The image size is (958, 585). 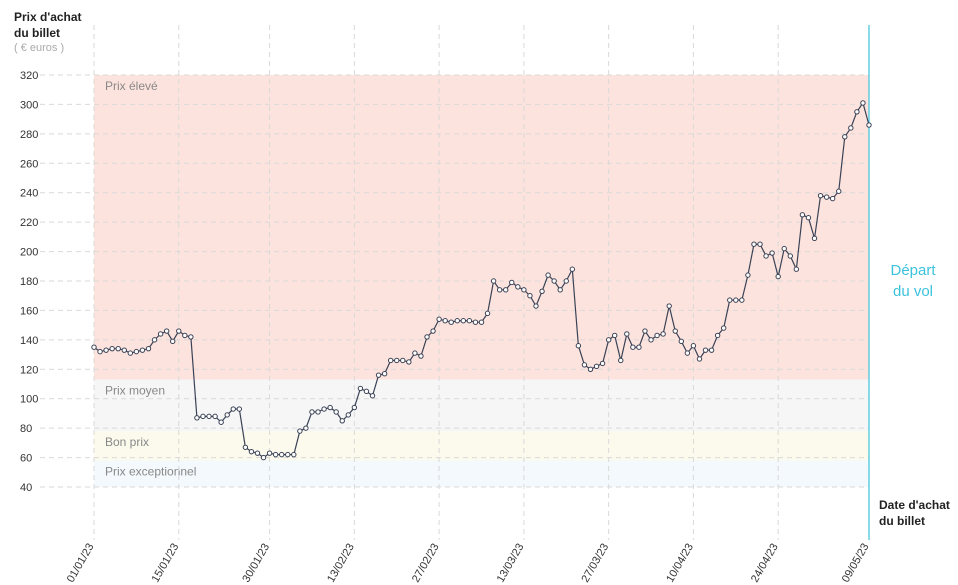 What do you see at coordinates (29, 223) in the screenshot?
I see `y-tick-label: 220` at bounding box center [29, 223].